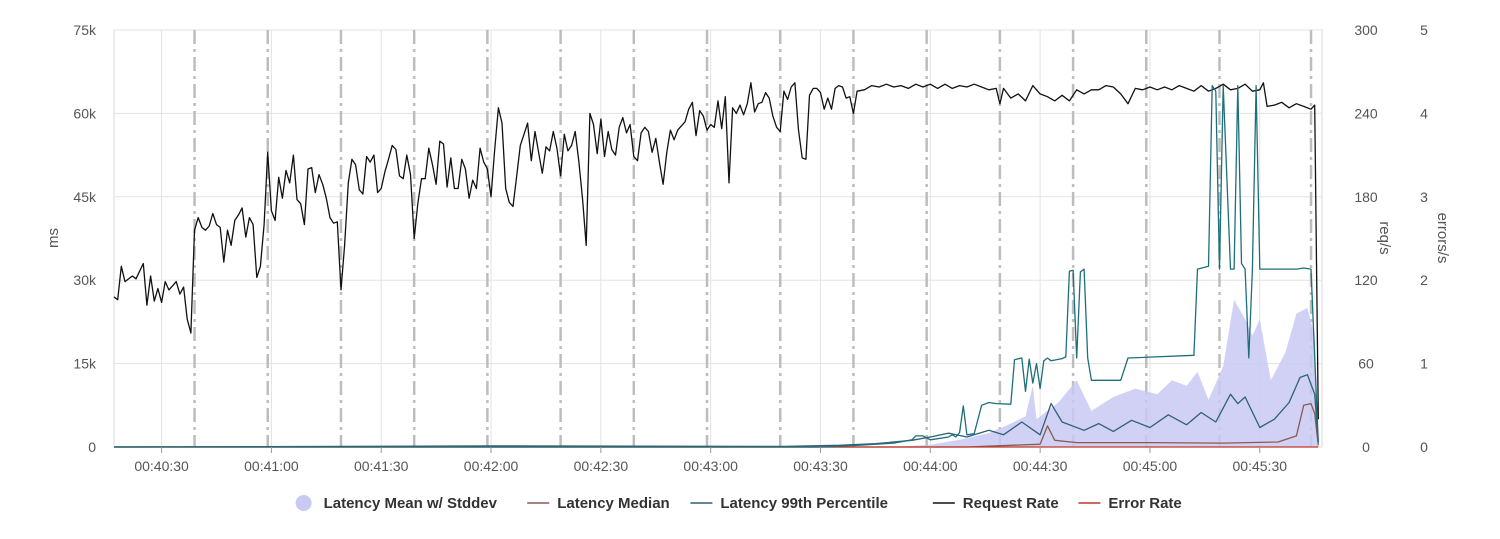 This screenshot has height=539, width=1500. Describe the element at coordinates (804, 503) in the screenshot. I see `legend-label-latency-99th-percentile: Latency 99th Percentile` at that location.